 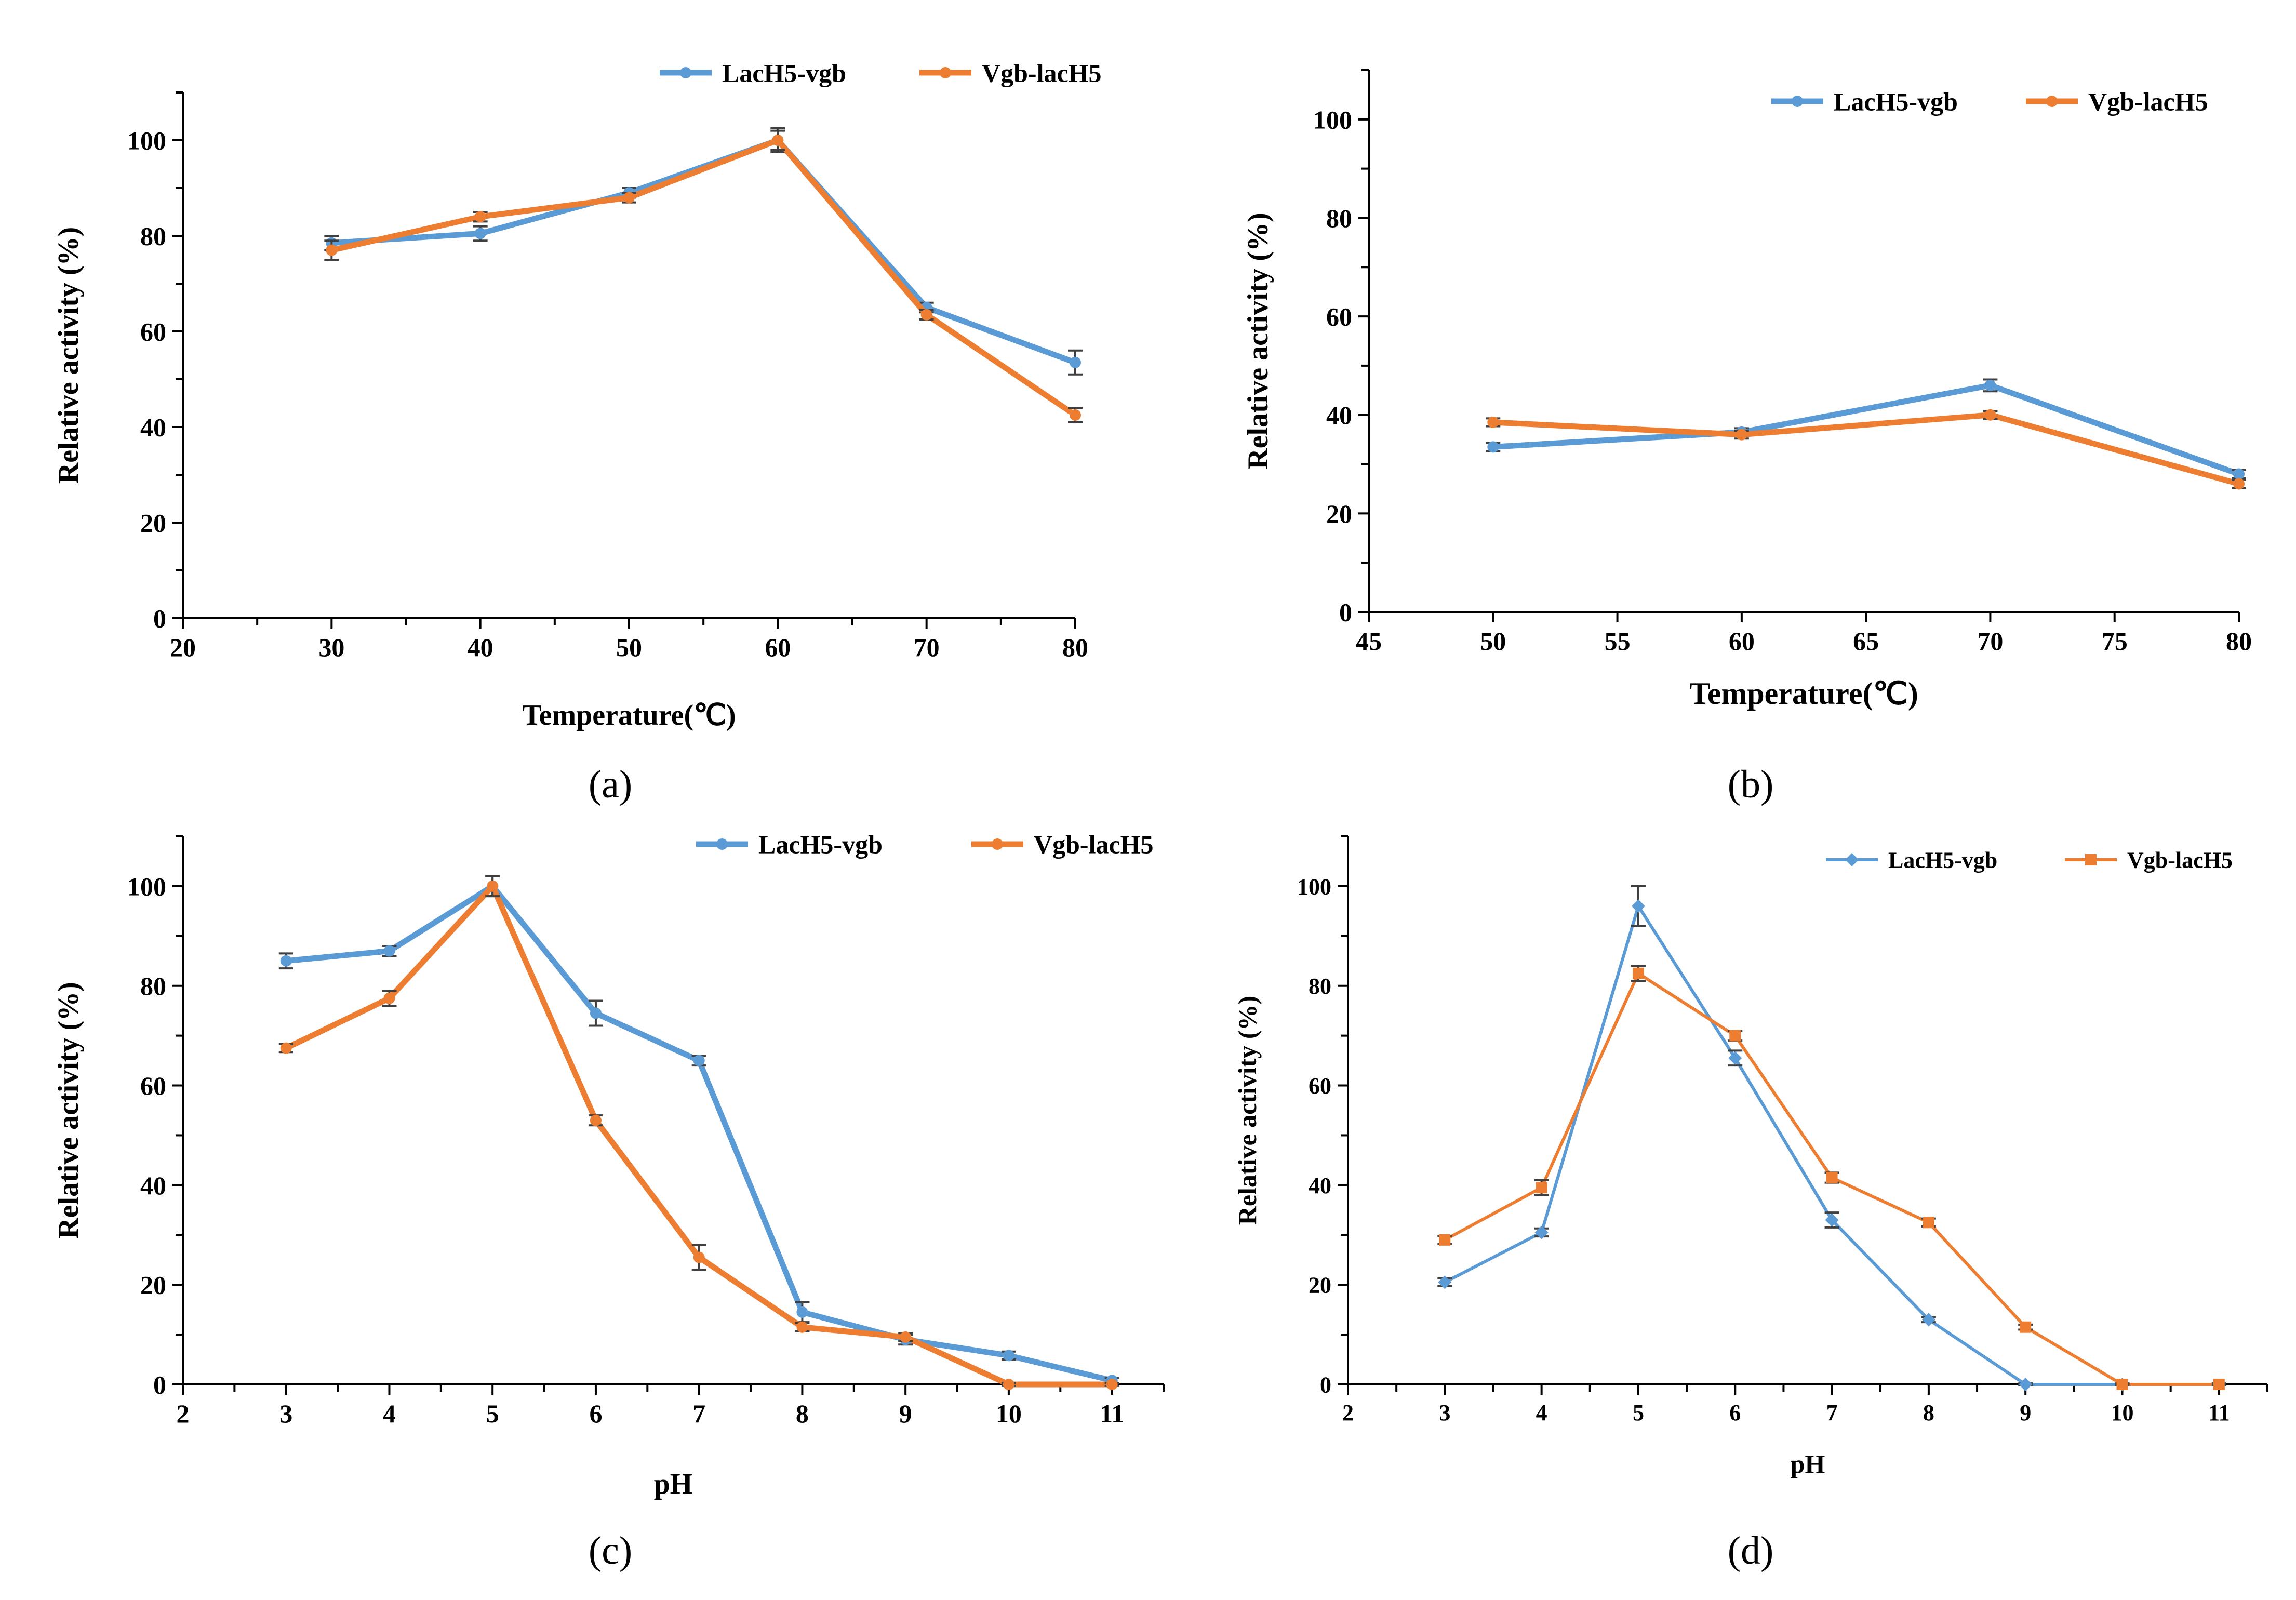 I want to click on panel-label-b: (b), so click(x=1751, y=784).